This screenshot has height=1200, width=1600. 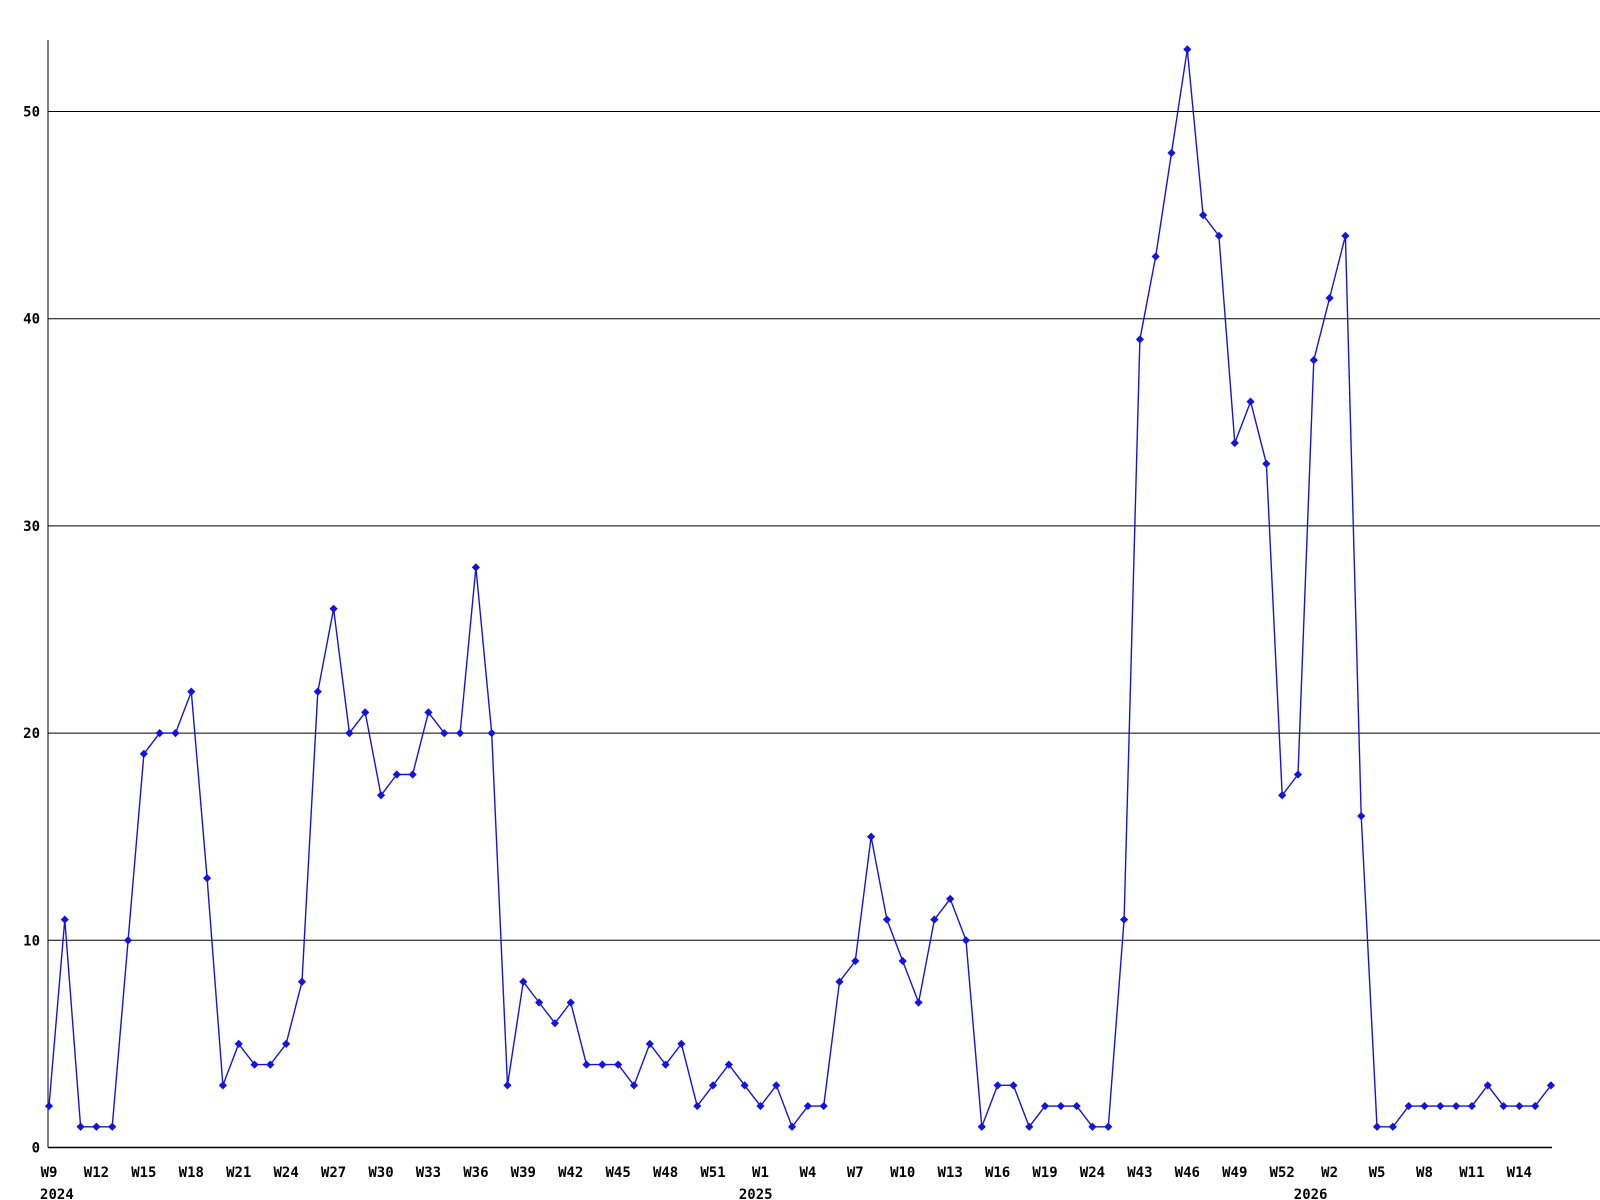 I want to click on x-tick-label-w30-7: W30, so click(x=380, y=1173).